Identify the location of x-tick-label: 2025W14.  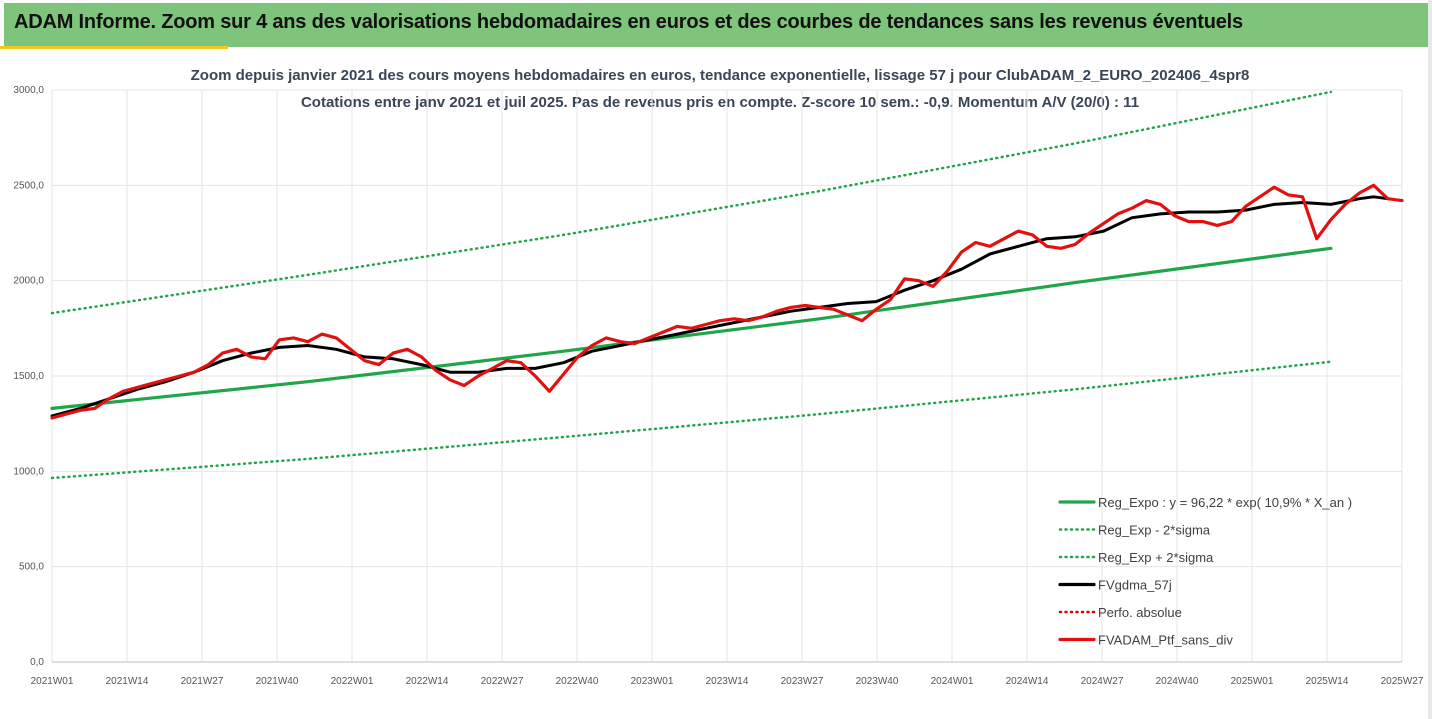
(1327, 681).